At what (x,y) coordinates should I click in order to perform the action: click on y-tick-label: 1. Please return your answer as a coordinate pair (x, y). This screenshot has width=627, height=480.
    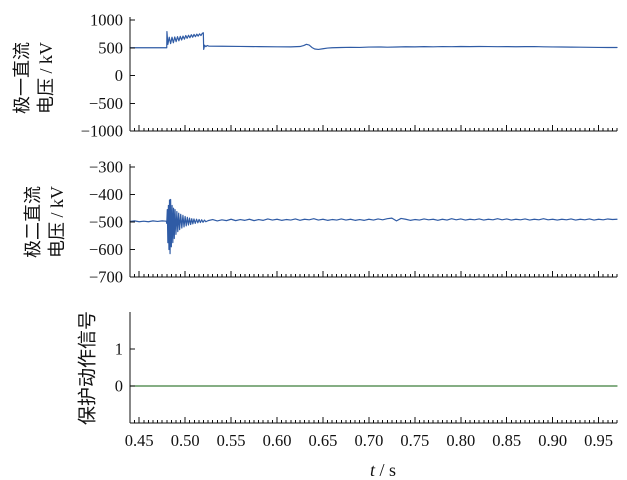
    Looking at the image, I should click on (119, 349).